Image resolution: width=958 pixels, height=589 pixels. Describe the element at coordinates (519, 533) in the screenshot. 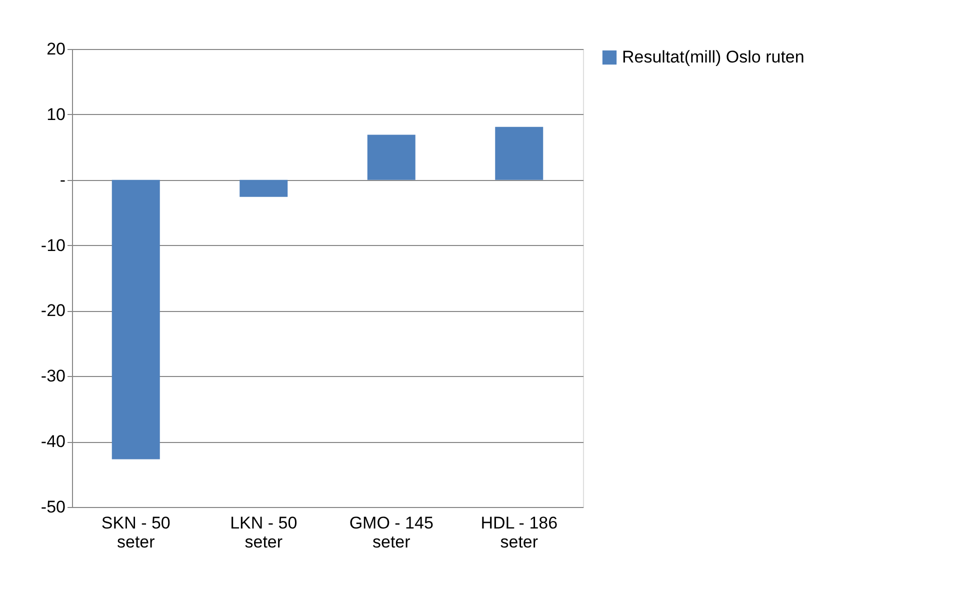

I see `x-tick-label: HDL - 186 seter` at that location.